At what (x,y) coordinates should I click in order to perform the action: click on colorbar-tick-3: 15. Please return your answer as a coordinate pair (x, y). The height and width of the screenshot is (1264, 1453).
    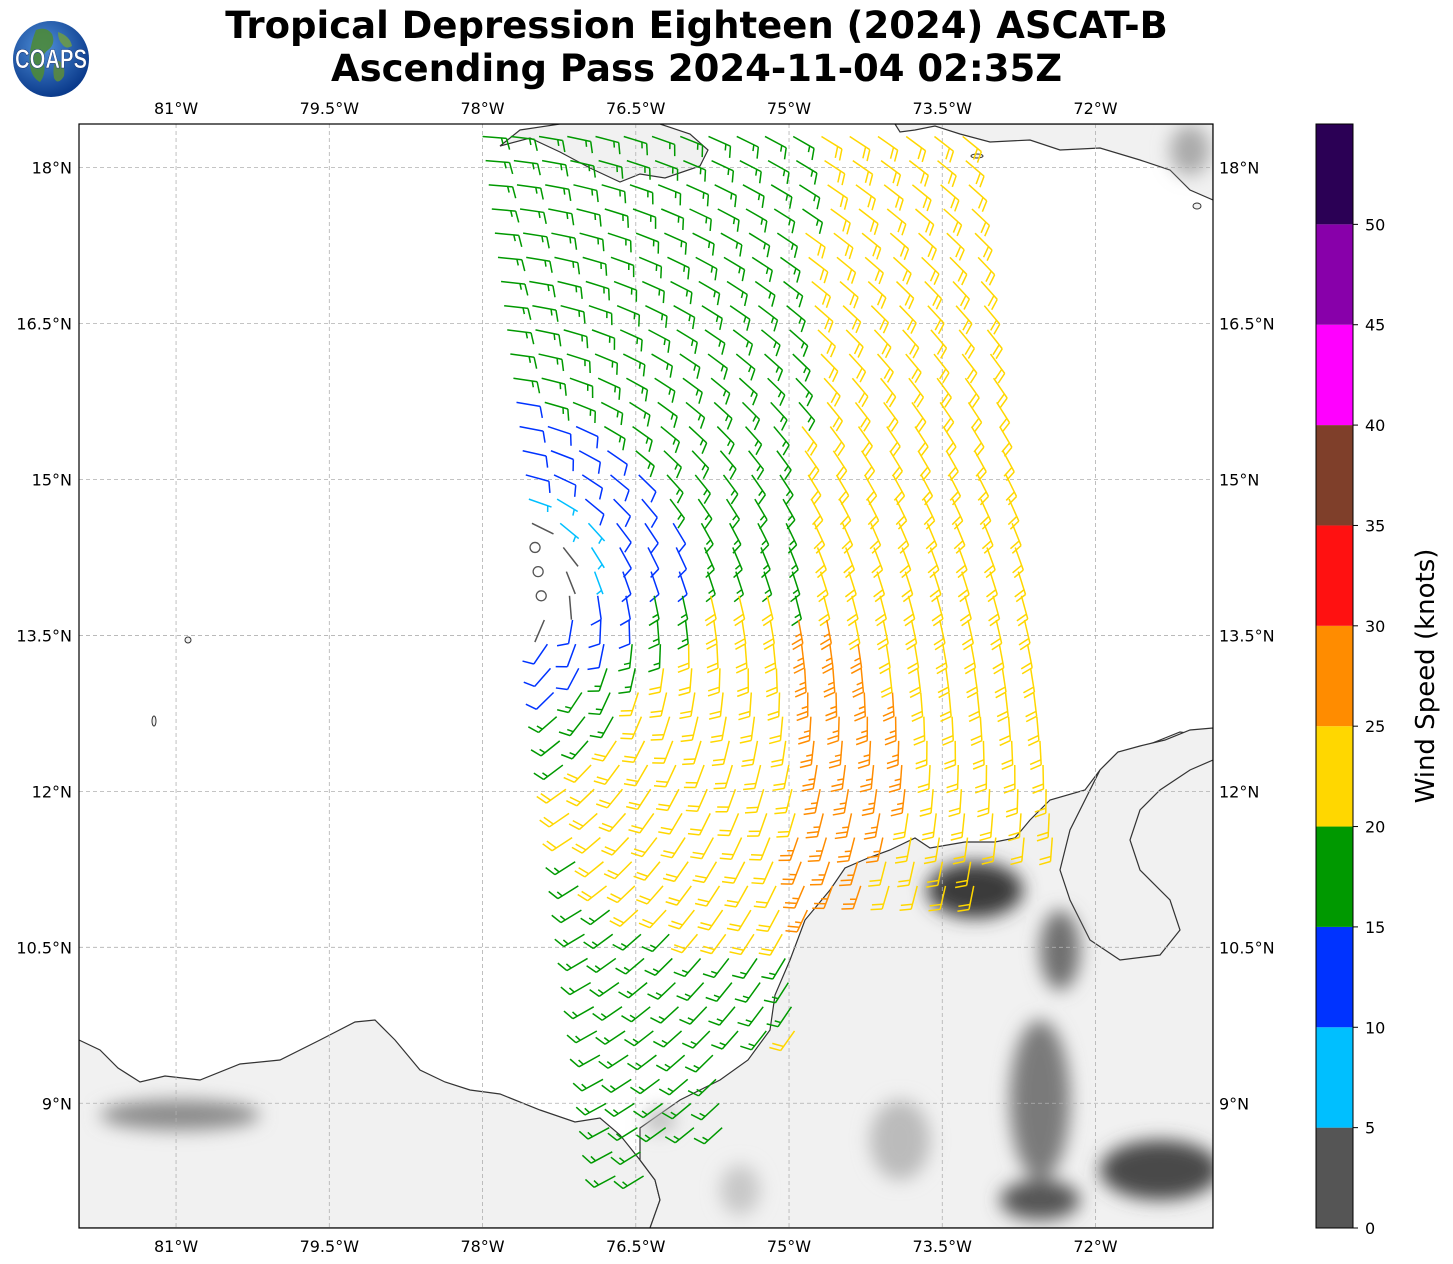
    Looking at the image, I should click on (1375, 927).